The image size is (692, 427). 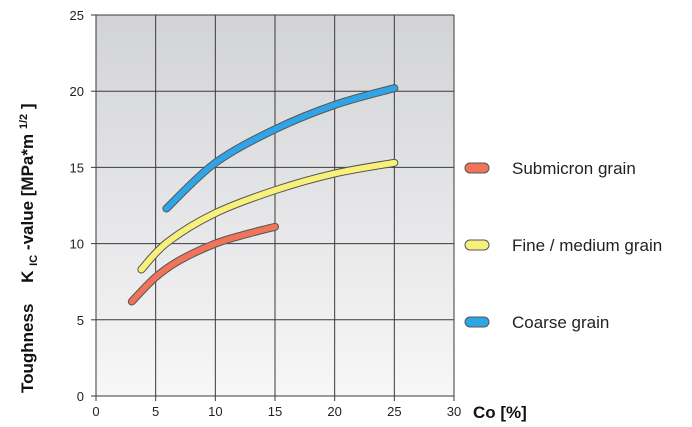 What do you see at coordinates (587, 245) in the screenshot?
I see `legend-label-fine-medium-grain: Fine / medium grain` at bounding box center [587, 245].